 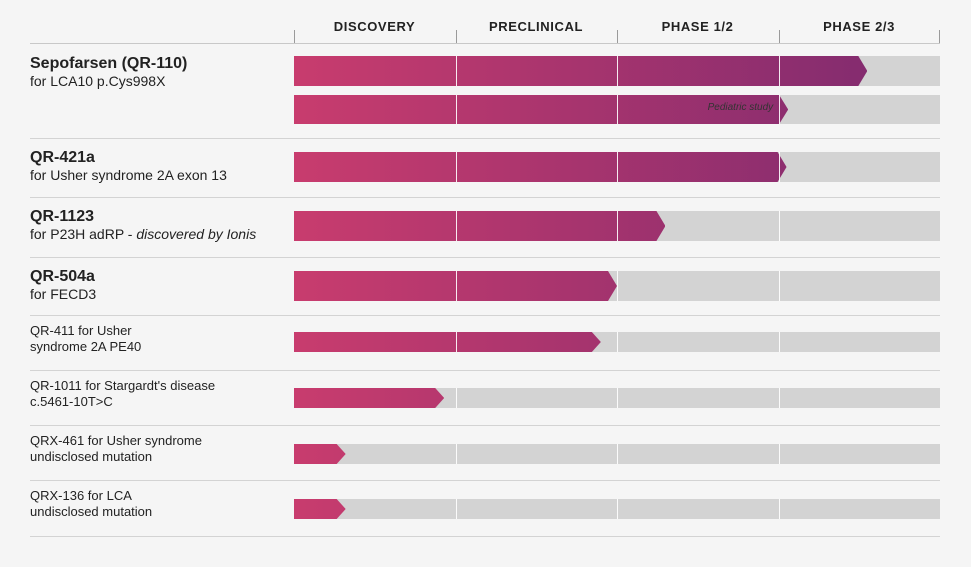 I want to click on candidate-indication: for P23H adRP - discovered by Ionis, so click(x=143, y=234).